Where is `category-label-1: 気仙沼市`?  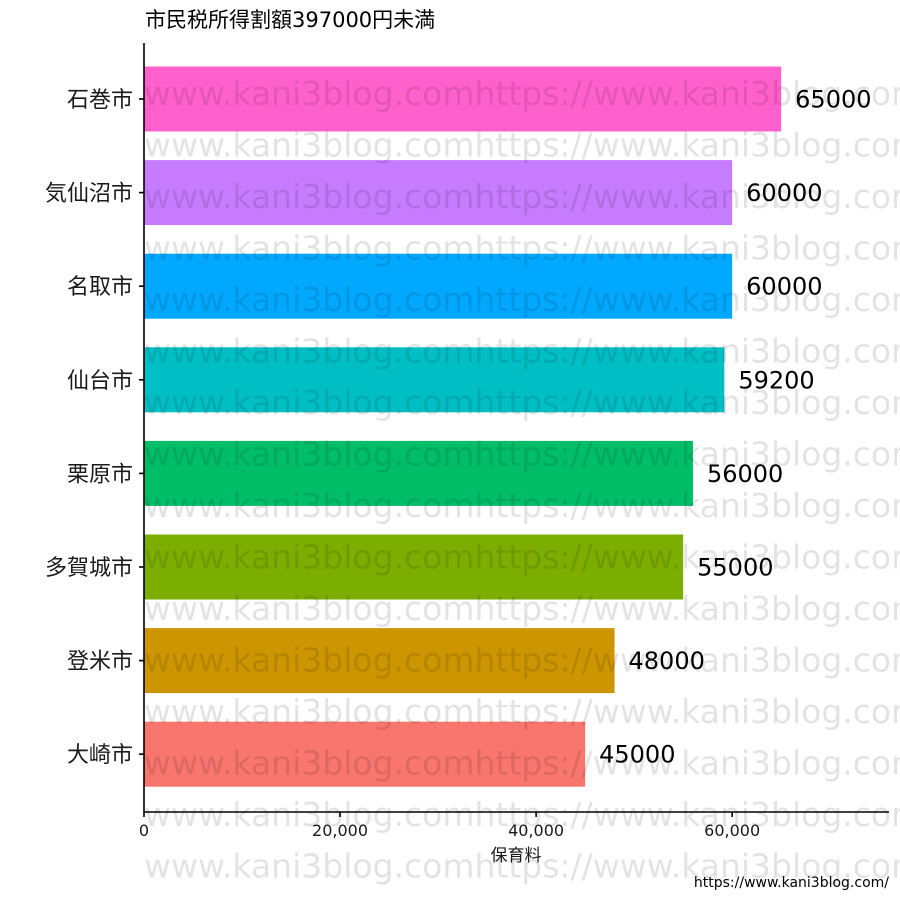
category-label-1: 気仙沼市 is located at coordinates (89, 194).